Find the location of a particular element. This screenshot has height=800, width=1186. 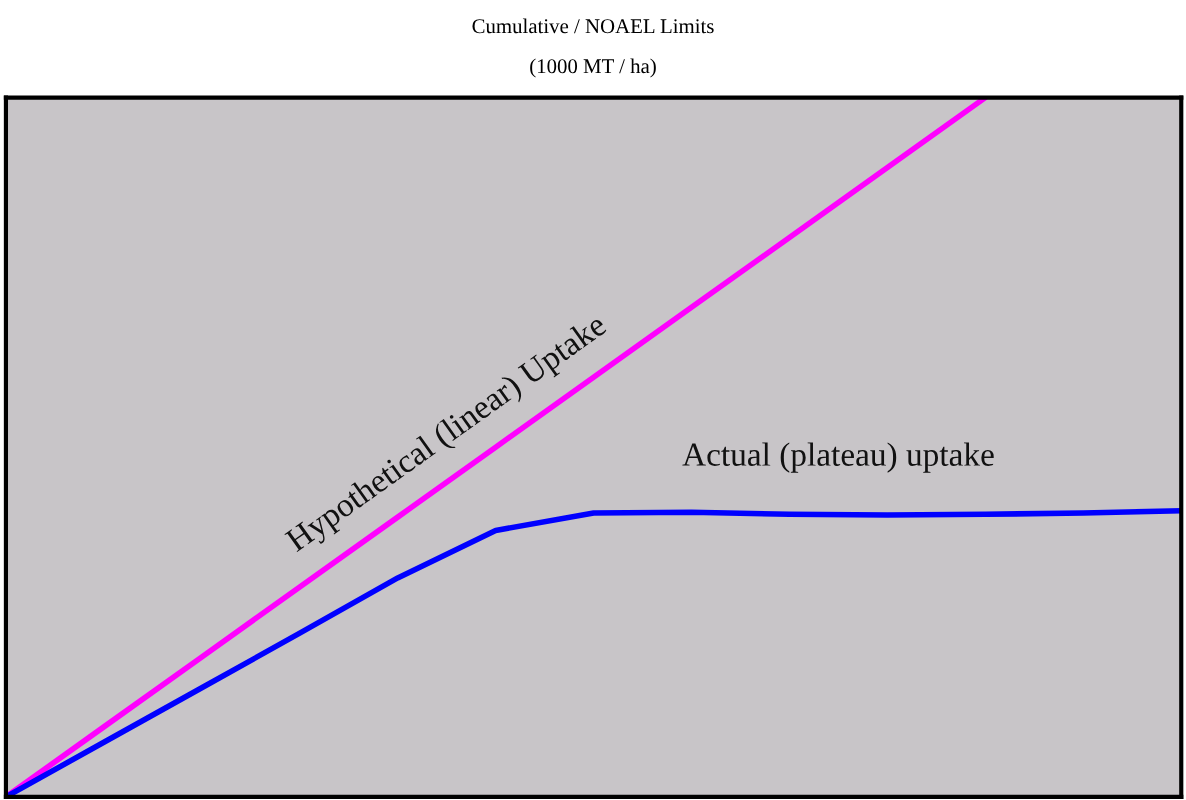

chart-subtitle: (1000 MT / ha) is located at coordinates (593, 68).